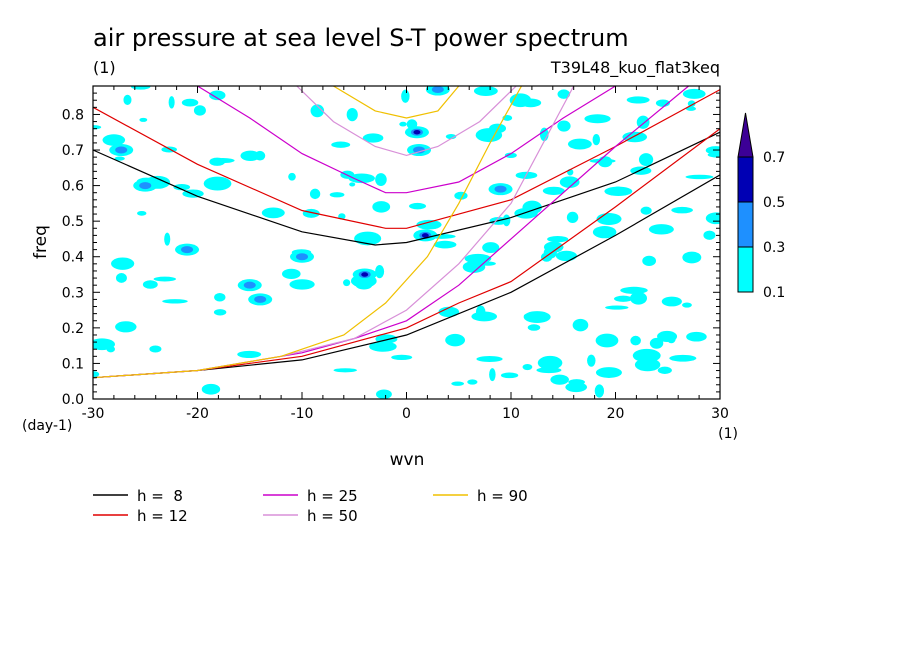 This screenshot has height=654, width=904. What do you see at coordinates (774, 158) in the screenshot?
I see `colorbar-label: 0.7` at bounding box center [774, 158].